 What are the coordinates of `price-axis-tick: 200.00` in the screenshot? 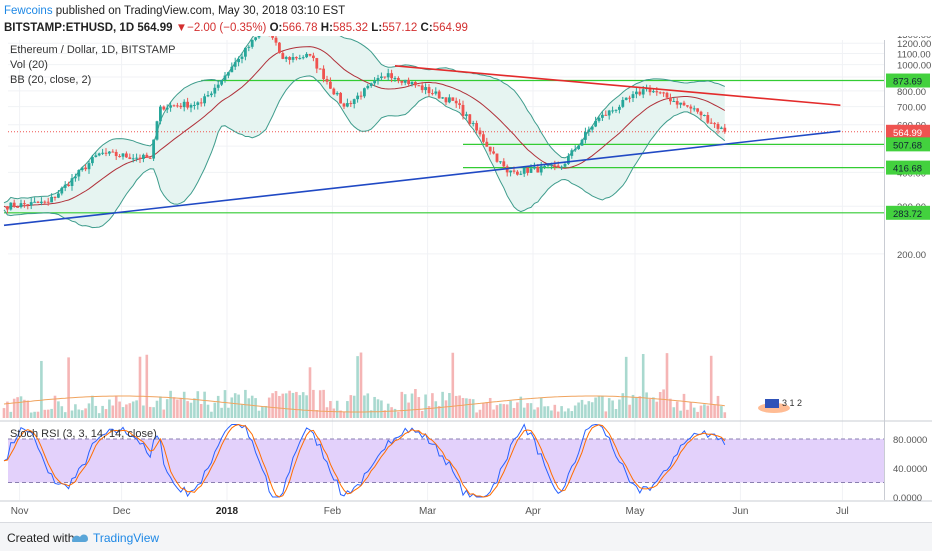 It's located at (911, 255).